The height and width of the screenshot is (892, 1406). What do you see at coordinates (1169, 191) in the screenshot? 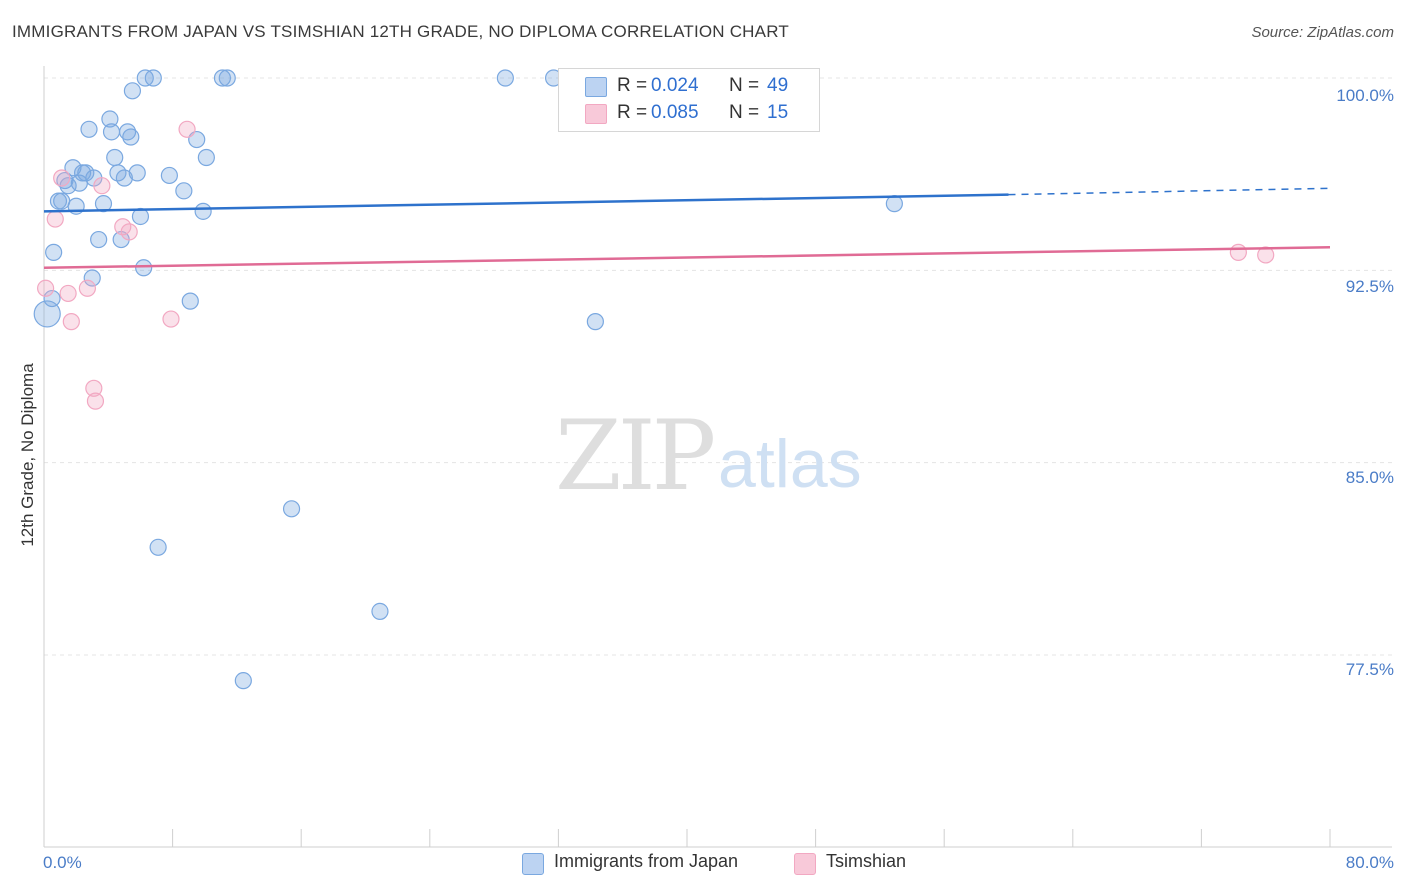
I see `trend-line-japan-extension` at bounding box center [1169, 191].